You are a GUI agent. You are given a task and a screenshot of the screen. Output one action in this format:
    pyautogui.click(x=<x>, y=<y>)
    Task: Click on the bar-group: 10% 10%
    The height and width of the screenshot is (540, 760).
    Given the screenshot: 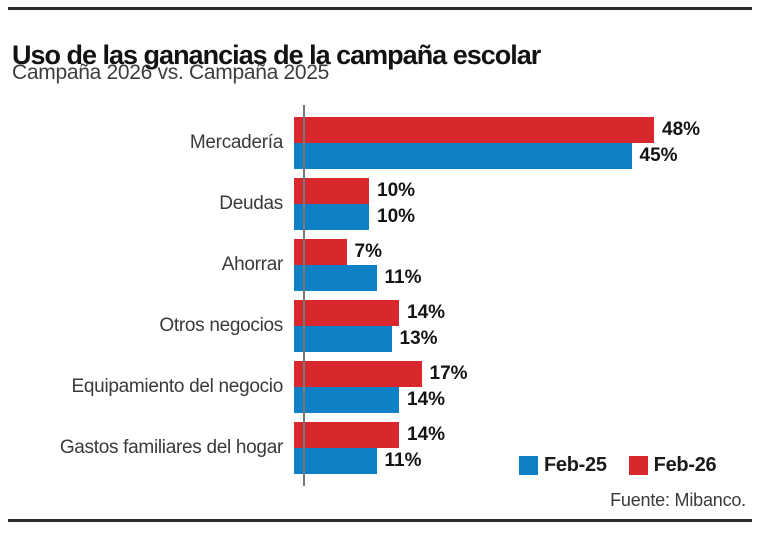 What is the action you would take?
    pyautogui.click(x=527, y=204)
    